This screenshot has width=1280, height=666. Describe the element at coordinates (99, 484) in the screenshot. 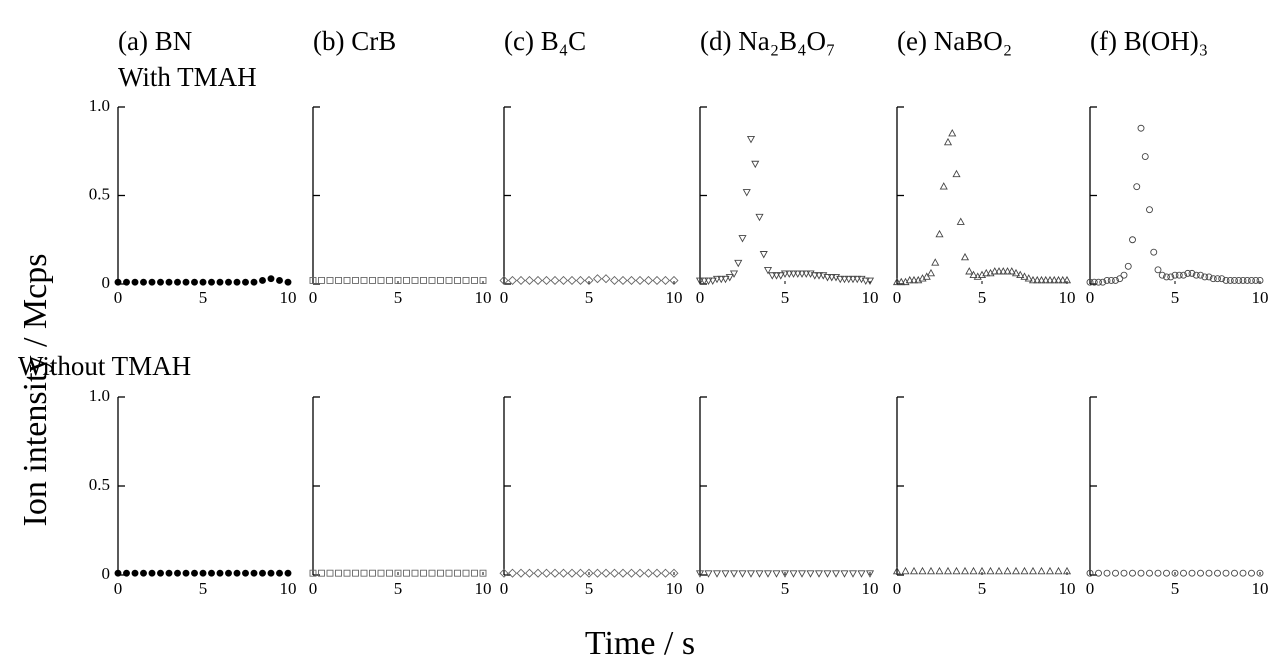

I see `y-tick-label: 0.5` at that location.